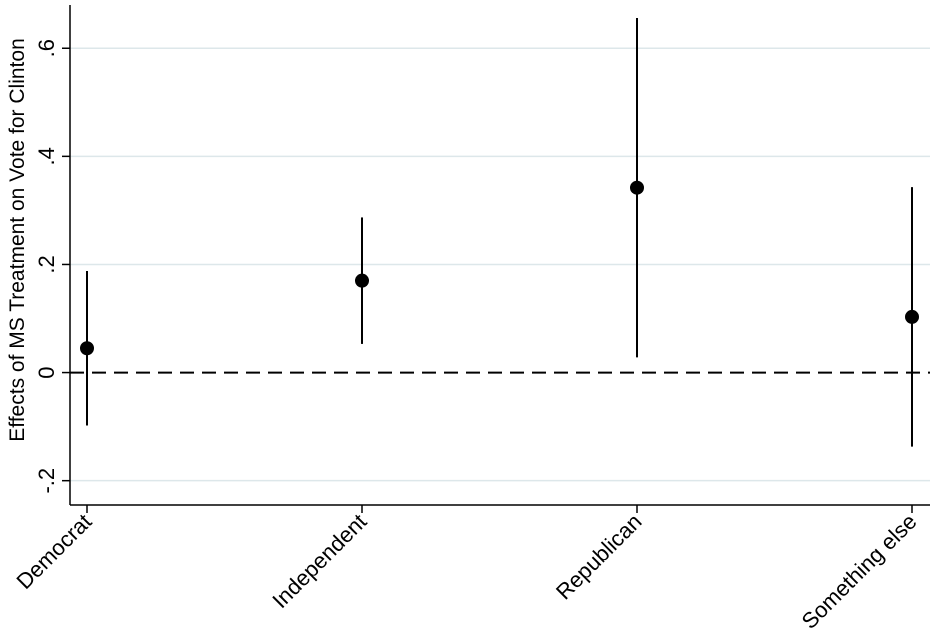 The image size is (935, 642). What do you see at coordinates (46, 372) in the screenshot?
I see `y-tick-label: 0` at bounding box center [46, 372].